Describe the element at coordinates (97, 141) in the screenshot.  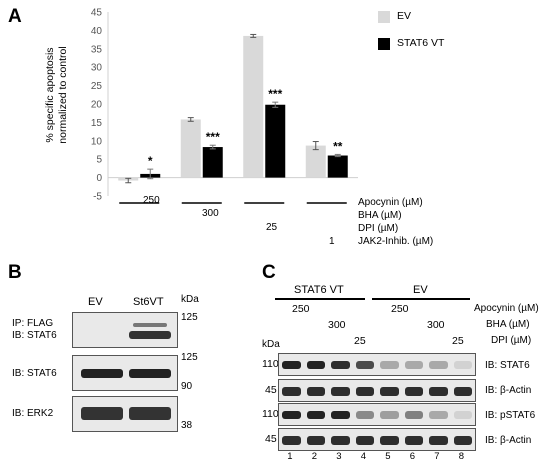
I see `y-tick-label: 10` at that location.